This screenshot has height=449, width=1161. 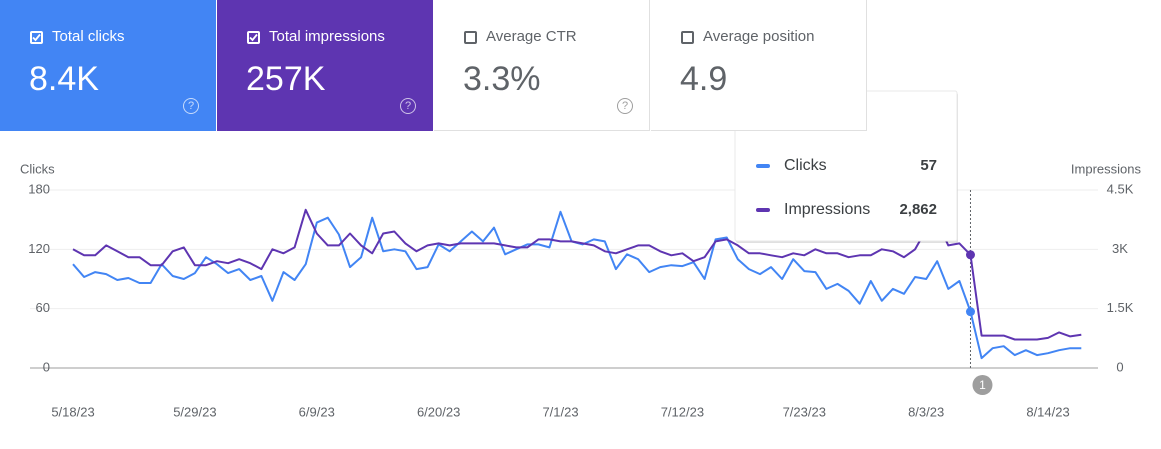 What do you see at coordinates (918, 209) in the screenshot?
I see `tooltip-value: 2,862` at bounding box center [918, 209].